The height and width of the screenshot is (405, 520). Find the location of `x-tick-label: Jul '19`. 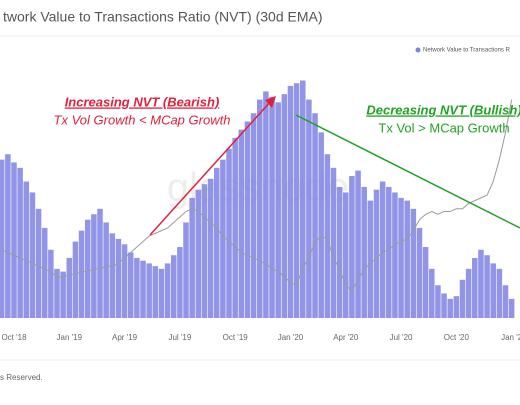

x-tick-label: Jul '19 is located at coordinates (179, 337).